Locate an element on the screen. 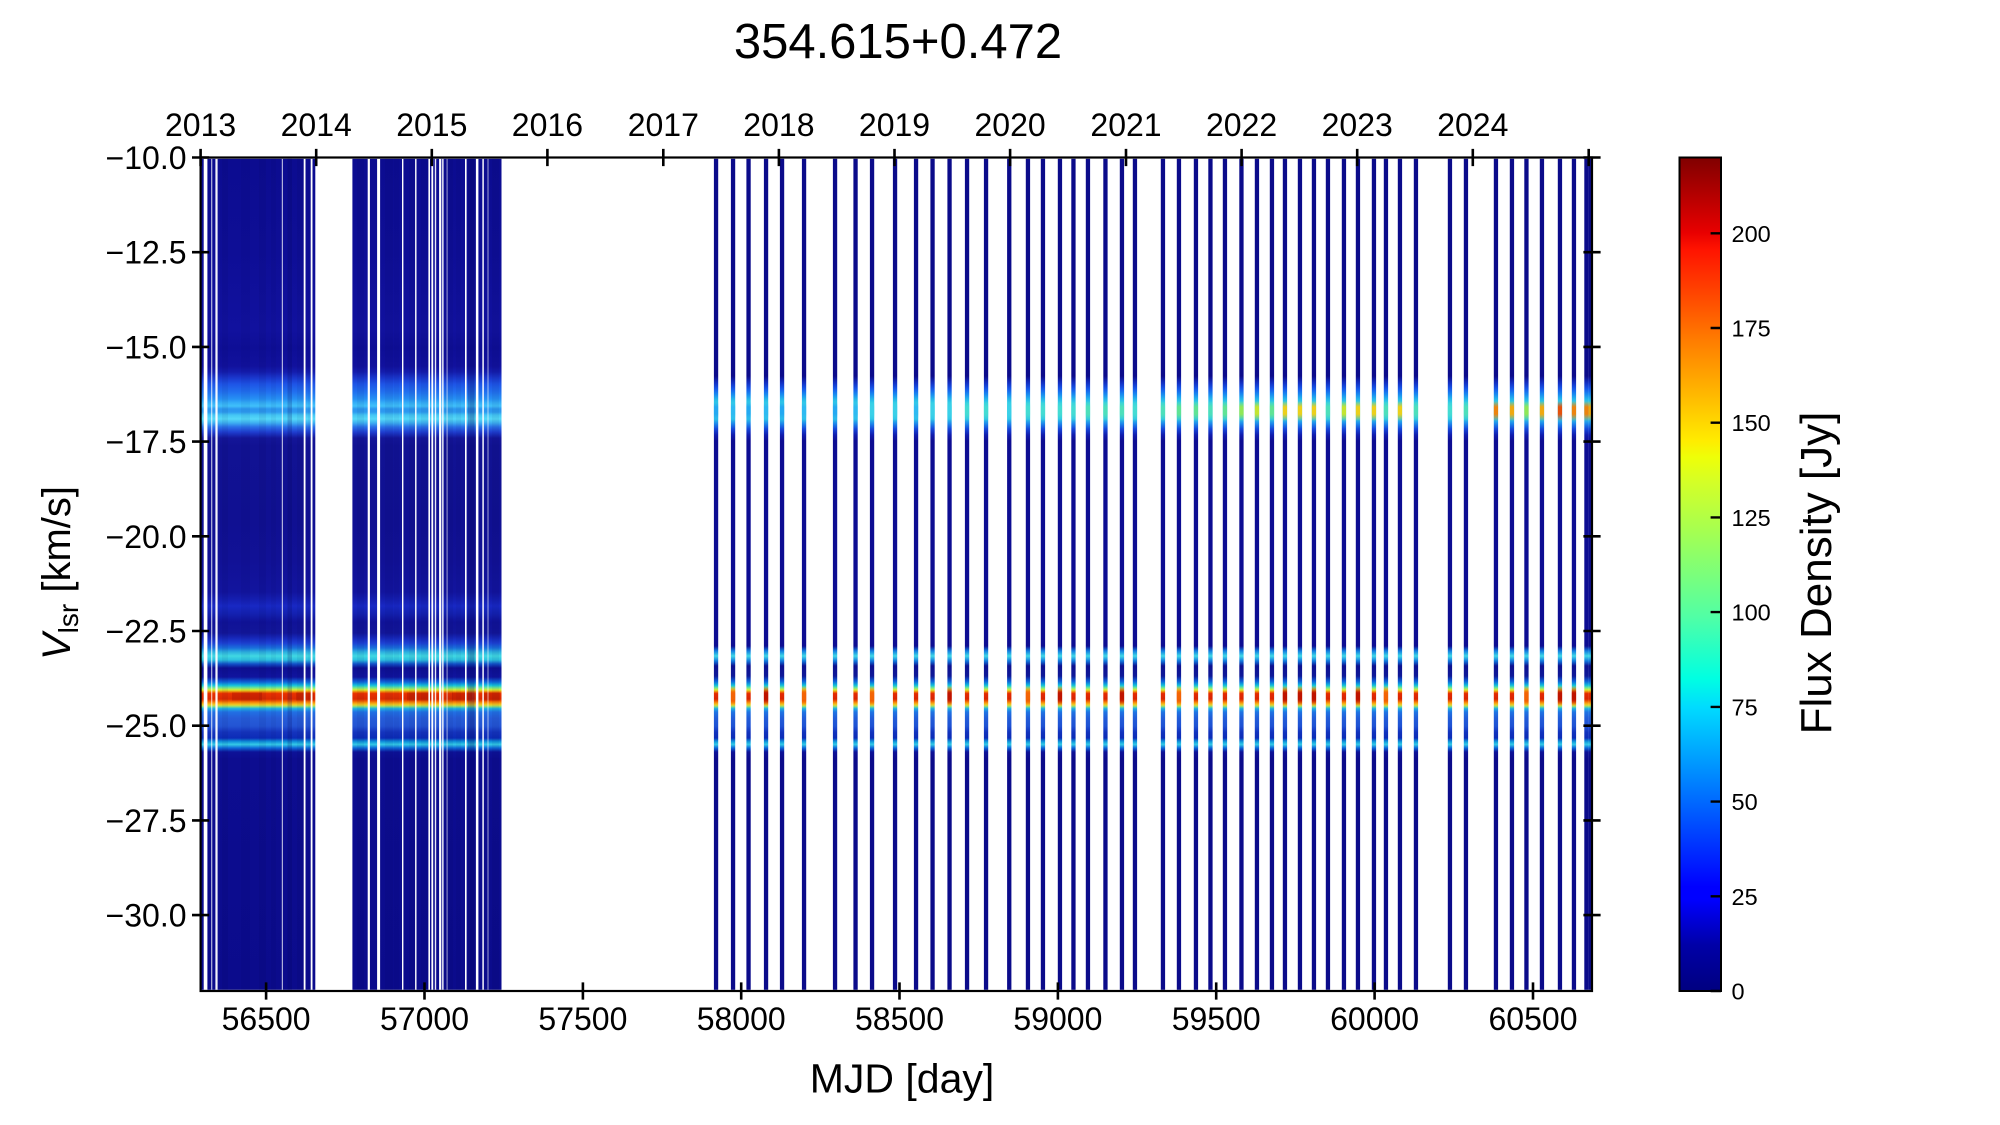 The width and height of the screenshot is (2000, 1125). svg-text: 150 is located at coordinates (1751, 423).